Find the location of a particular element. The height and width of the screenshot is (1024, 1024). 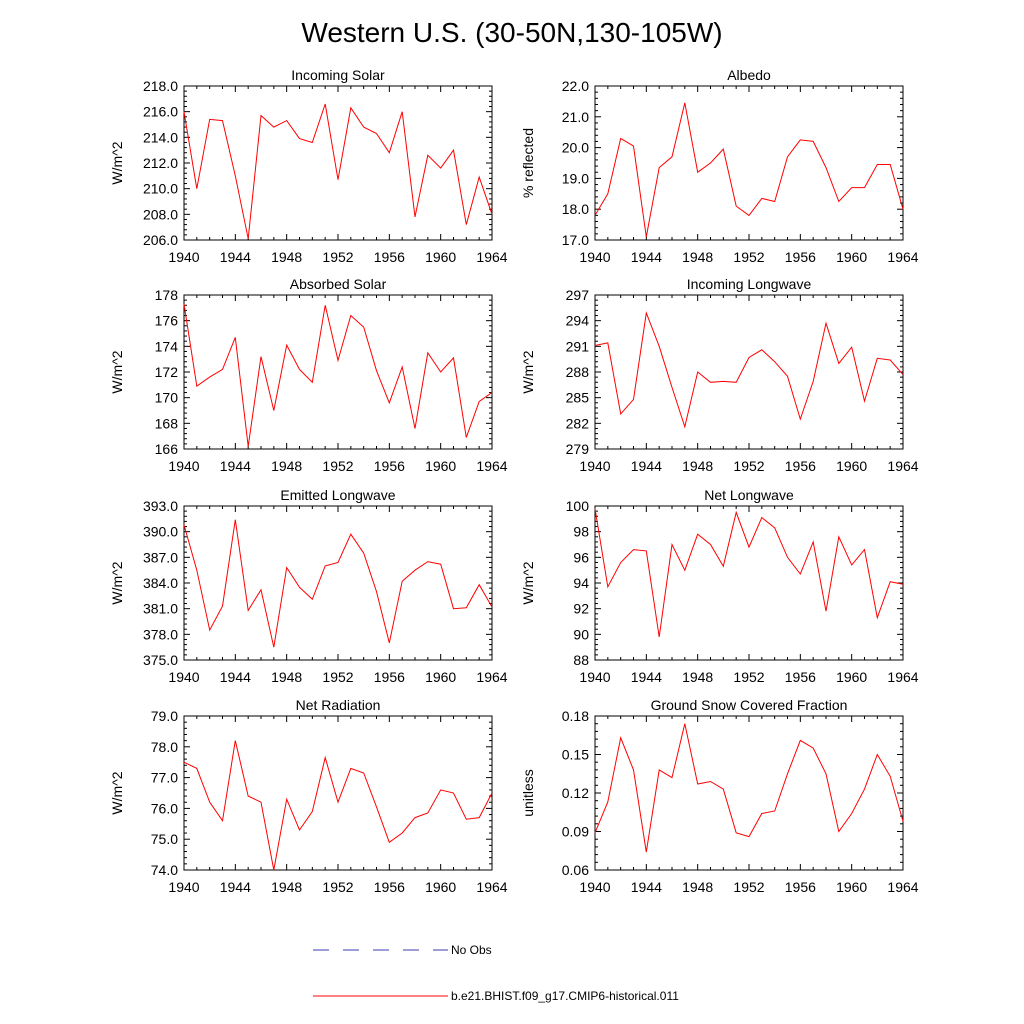

y-tick-label: 174 is located at coordinates (167, 346).